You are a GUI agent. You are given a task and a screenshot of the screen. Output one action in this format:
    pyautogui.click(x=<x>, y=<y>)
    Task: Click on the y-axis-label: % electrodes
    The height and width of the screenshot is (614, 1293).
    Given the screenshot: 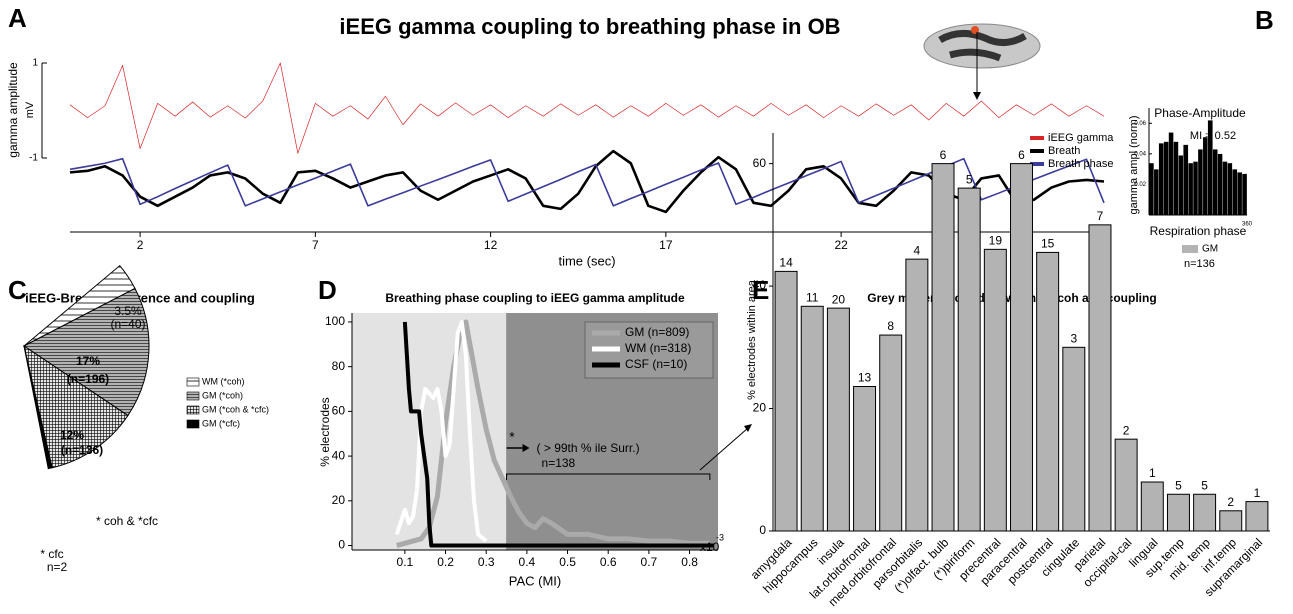 What is the action you would take?
    pyautogui.click(x=325, y=431)
    